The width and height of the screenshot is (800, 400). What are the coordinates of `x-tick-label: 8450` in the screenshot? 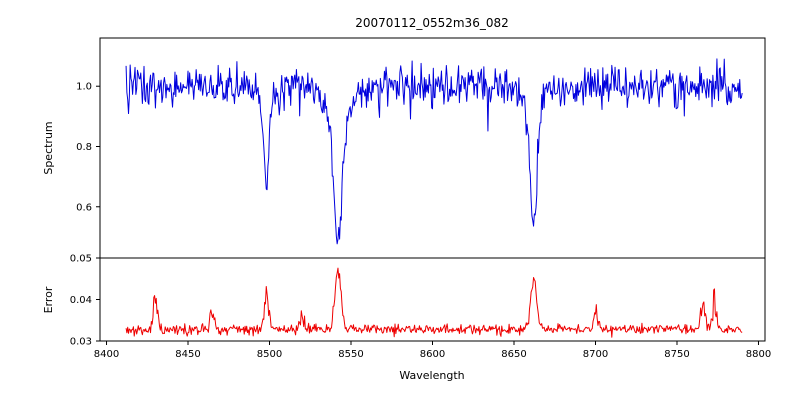 It's located at (187, 354).